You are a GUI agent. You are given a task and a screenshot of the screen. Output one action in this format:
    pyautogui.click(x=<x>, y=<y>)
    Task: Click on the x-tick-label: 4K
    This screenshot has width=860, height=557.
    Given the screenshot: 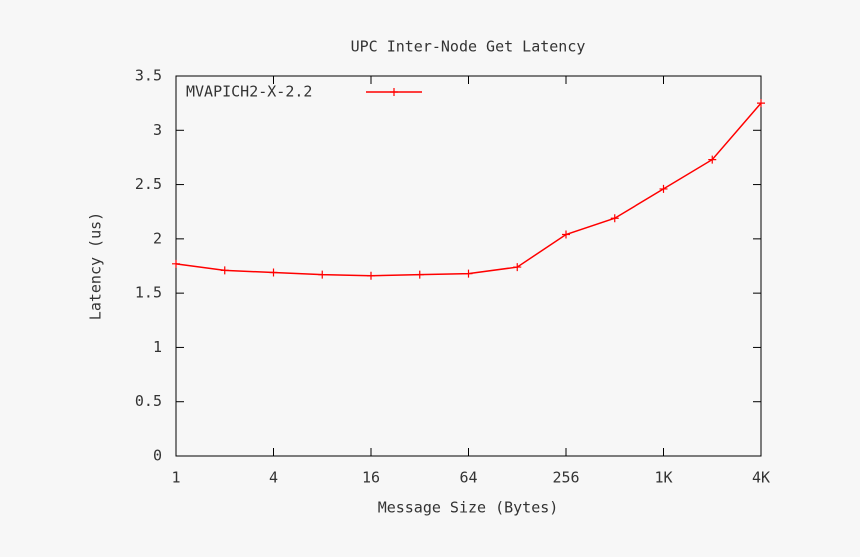 What is the action you would take?
    pyautogui.click(x=761, y=478)
    